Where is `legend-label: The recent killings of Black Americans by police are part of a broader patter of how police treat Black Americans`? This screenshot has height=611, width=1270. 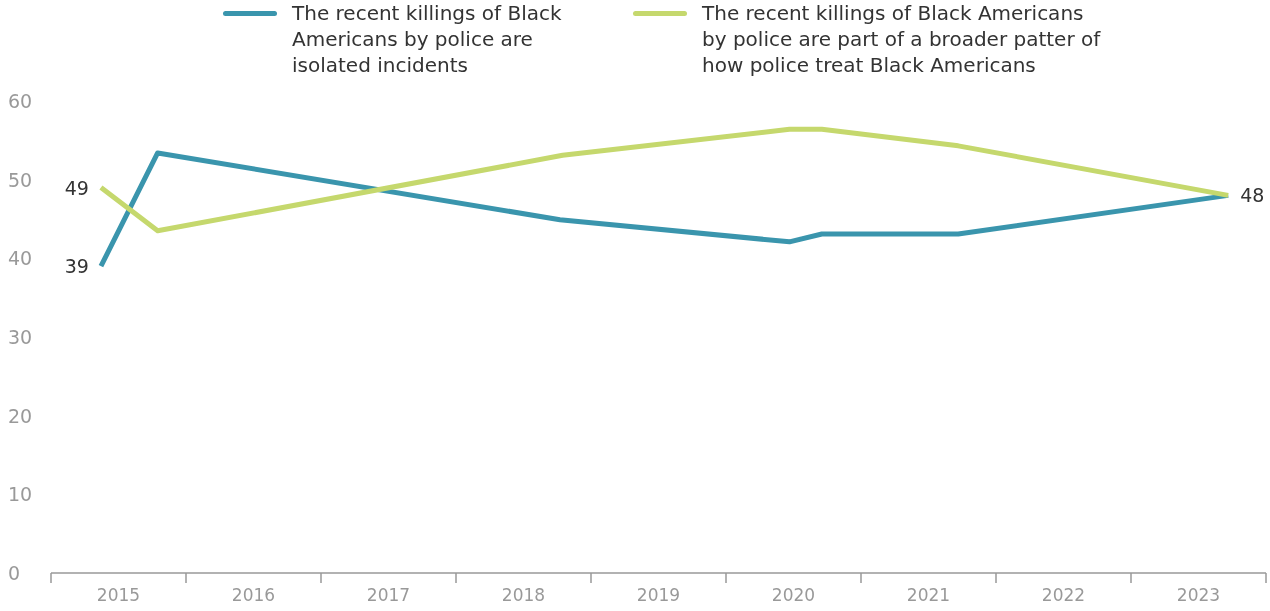 legend-label: The recent killings of Black Americans by police are part of a broader patter of how police treat Black Americans is located at coordinates (902, 39).